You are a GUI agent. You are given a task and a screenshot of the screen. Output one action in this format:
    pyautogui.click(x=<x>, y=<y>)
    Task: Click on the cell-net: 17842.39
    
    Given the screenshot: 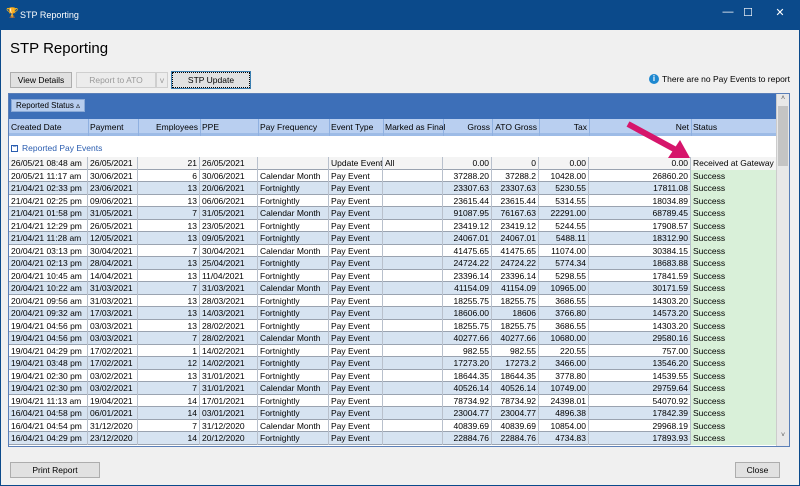 What is the action you would take?
    pyautogui.click(x=640, y=413)
    